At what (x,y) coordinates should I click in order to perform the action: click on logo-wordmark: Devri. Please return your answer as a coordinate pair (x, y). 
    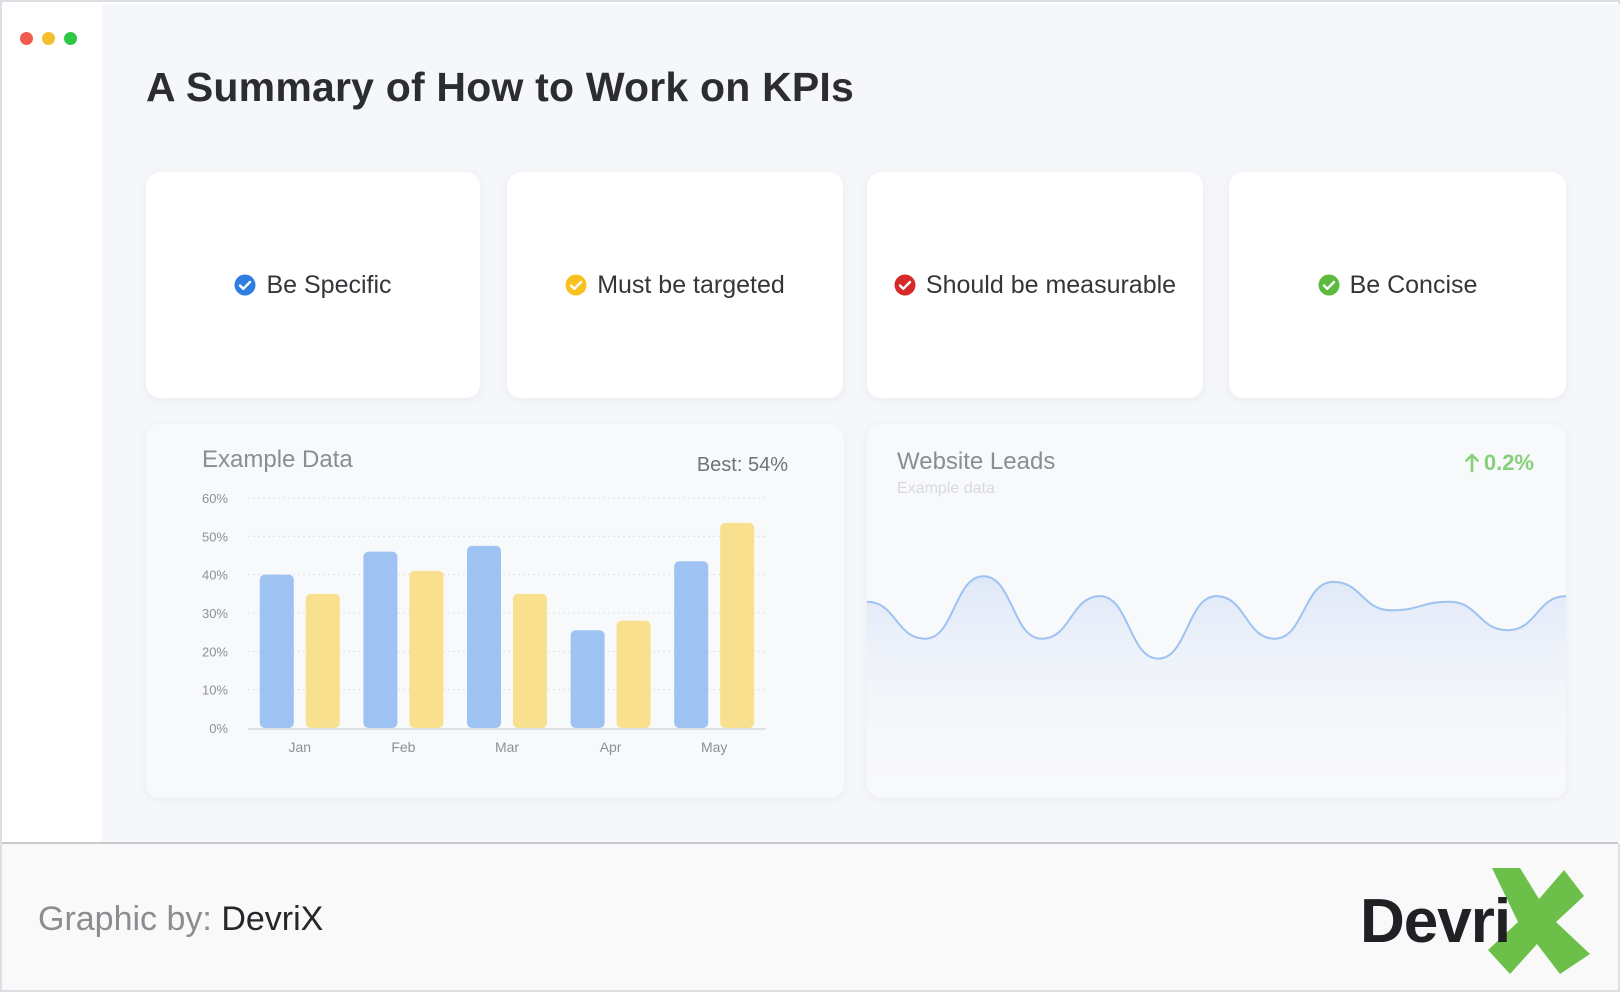
    Looking at the image, I should click on (1435, 921).